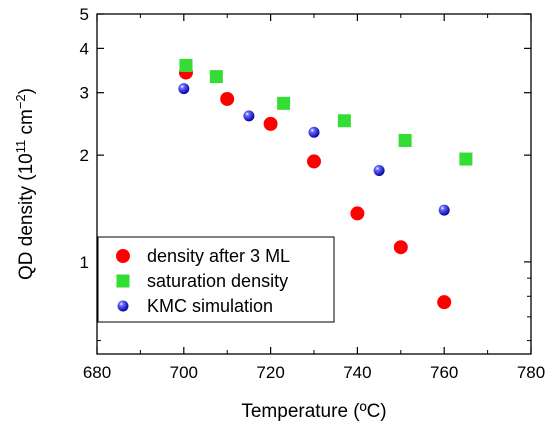 The height and width of the screenshot is (430, 550). What do you see at coordinates (184, 372) in the screenshot?
I see `x-tick-label: 700` at bounding box center [184, 372].